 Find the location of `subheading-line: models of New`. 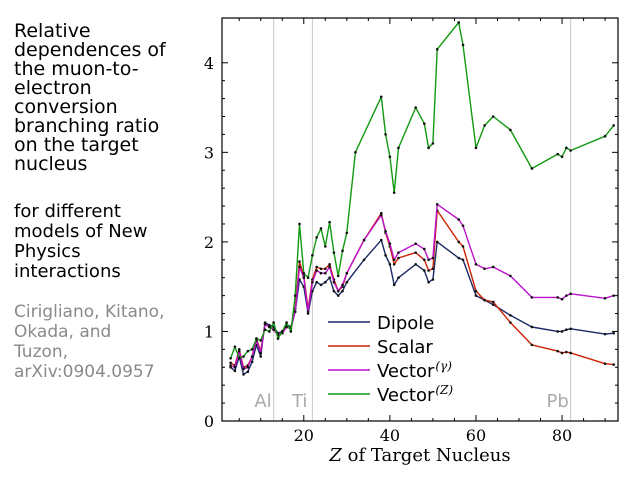

subheading-line: models of New is located at coordinates (81, 231).